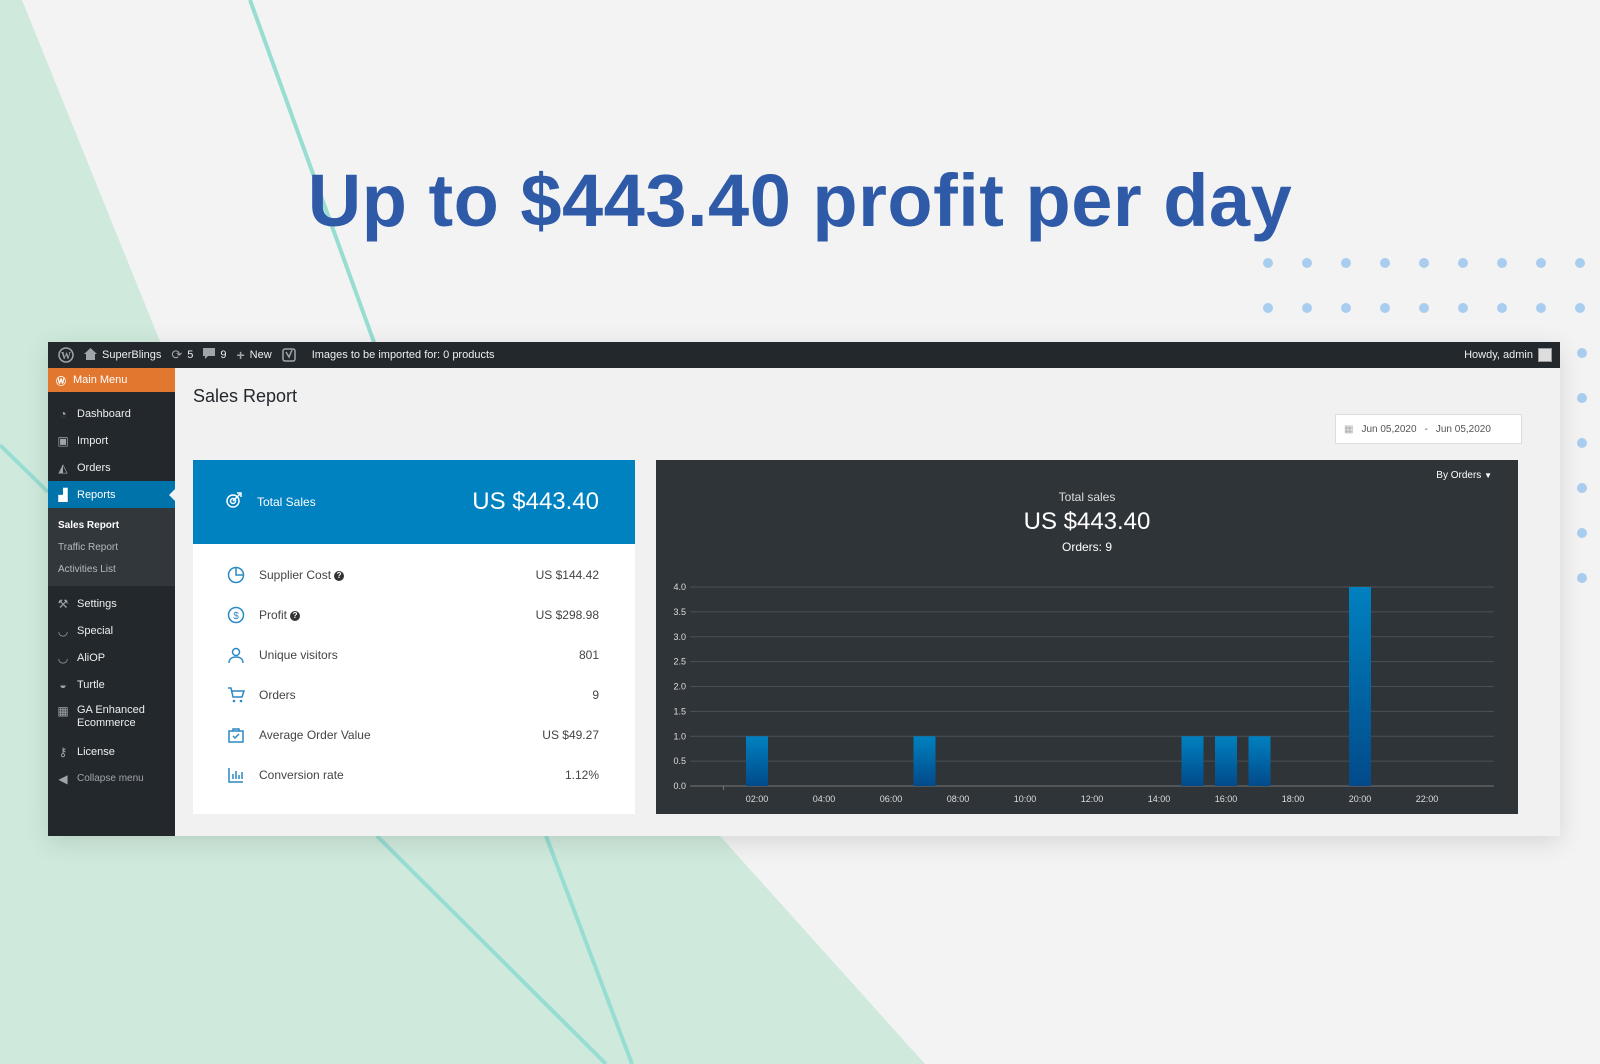  What do you see at coordinates (414, 502) in the screenshot?
I see `total-sales-header: Total Sales US $443.40` at bounding box center [414, 502].